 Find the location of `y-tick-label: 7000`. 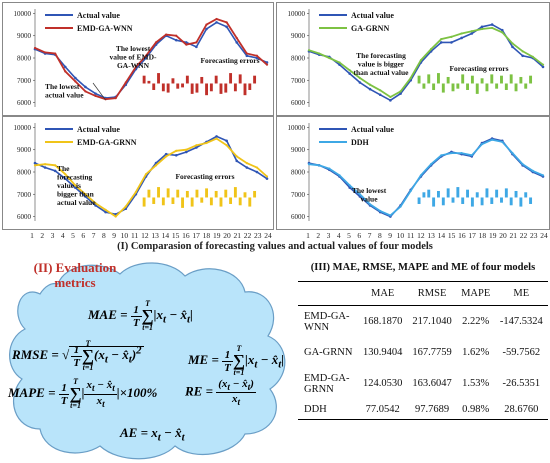

y-tick-label: 7000 is located at coordinates (298, 81).